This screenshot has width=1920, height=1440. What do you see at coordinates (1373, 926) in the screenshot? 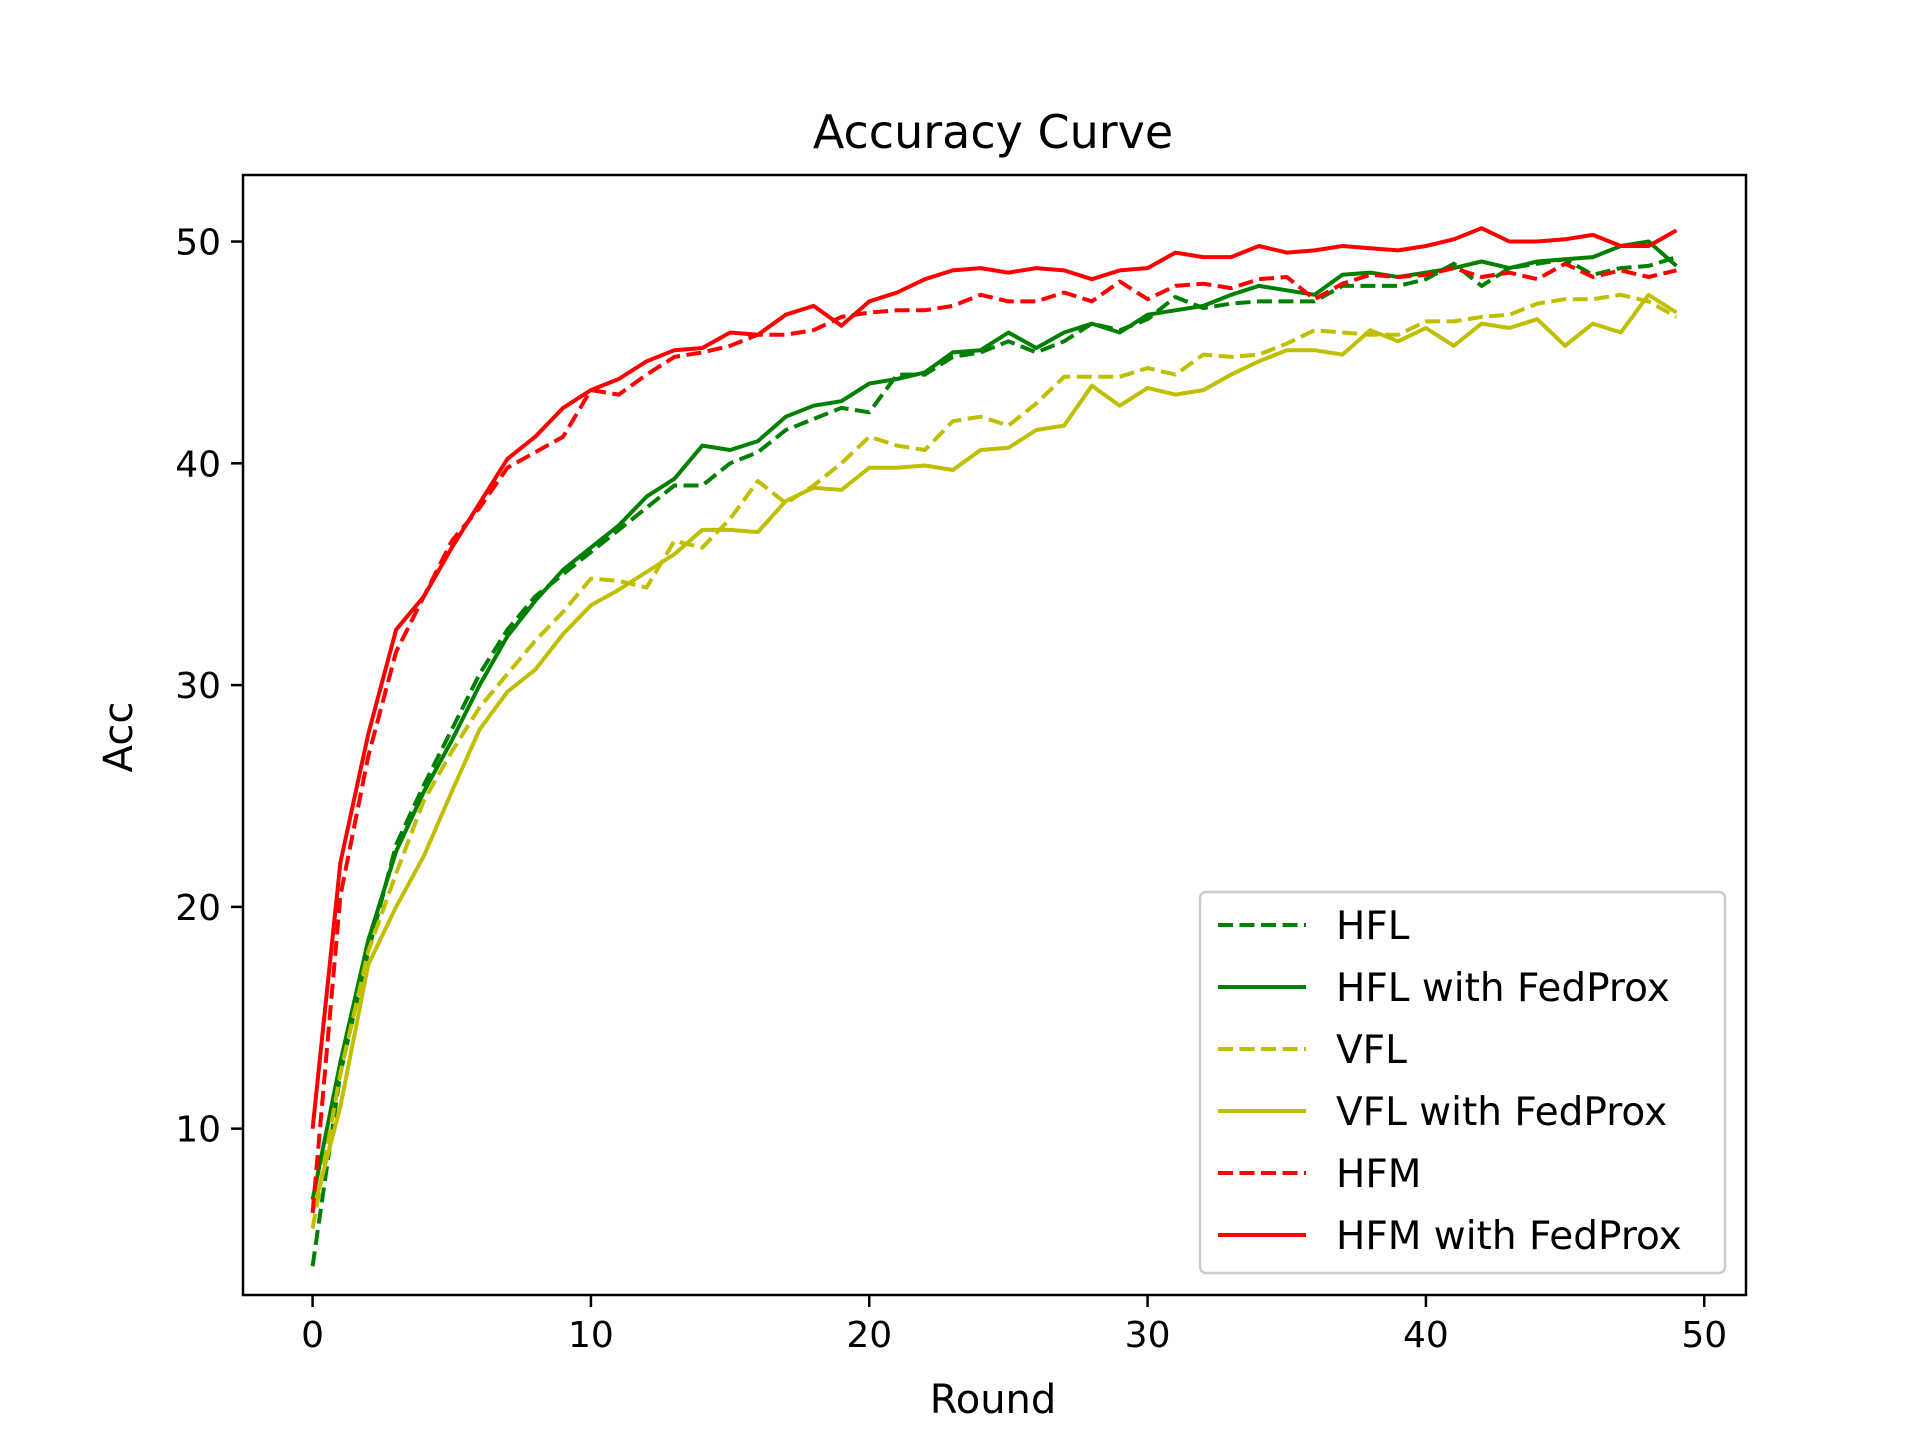
I see `legend-label: HFL` at bounding box center [1373, 926].